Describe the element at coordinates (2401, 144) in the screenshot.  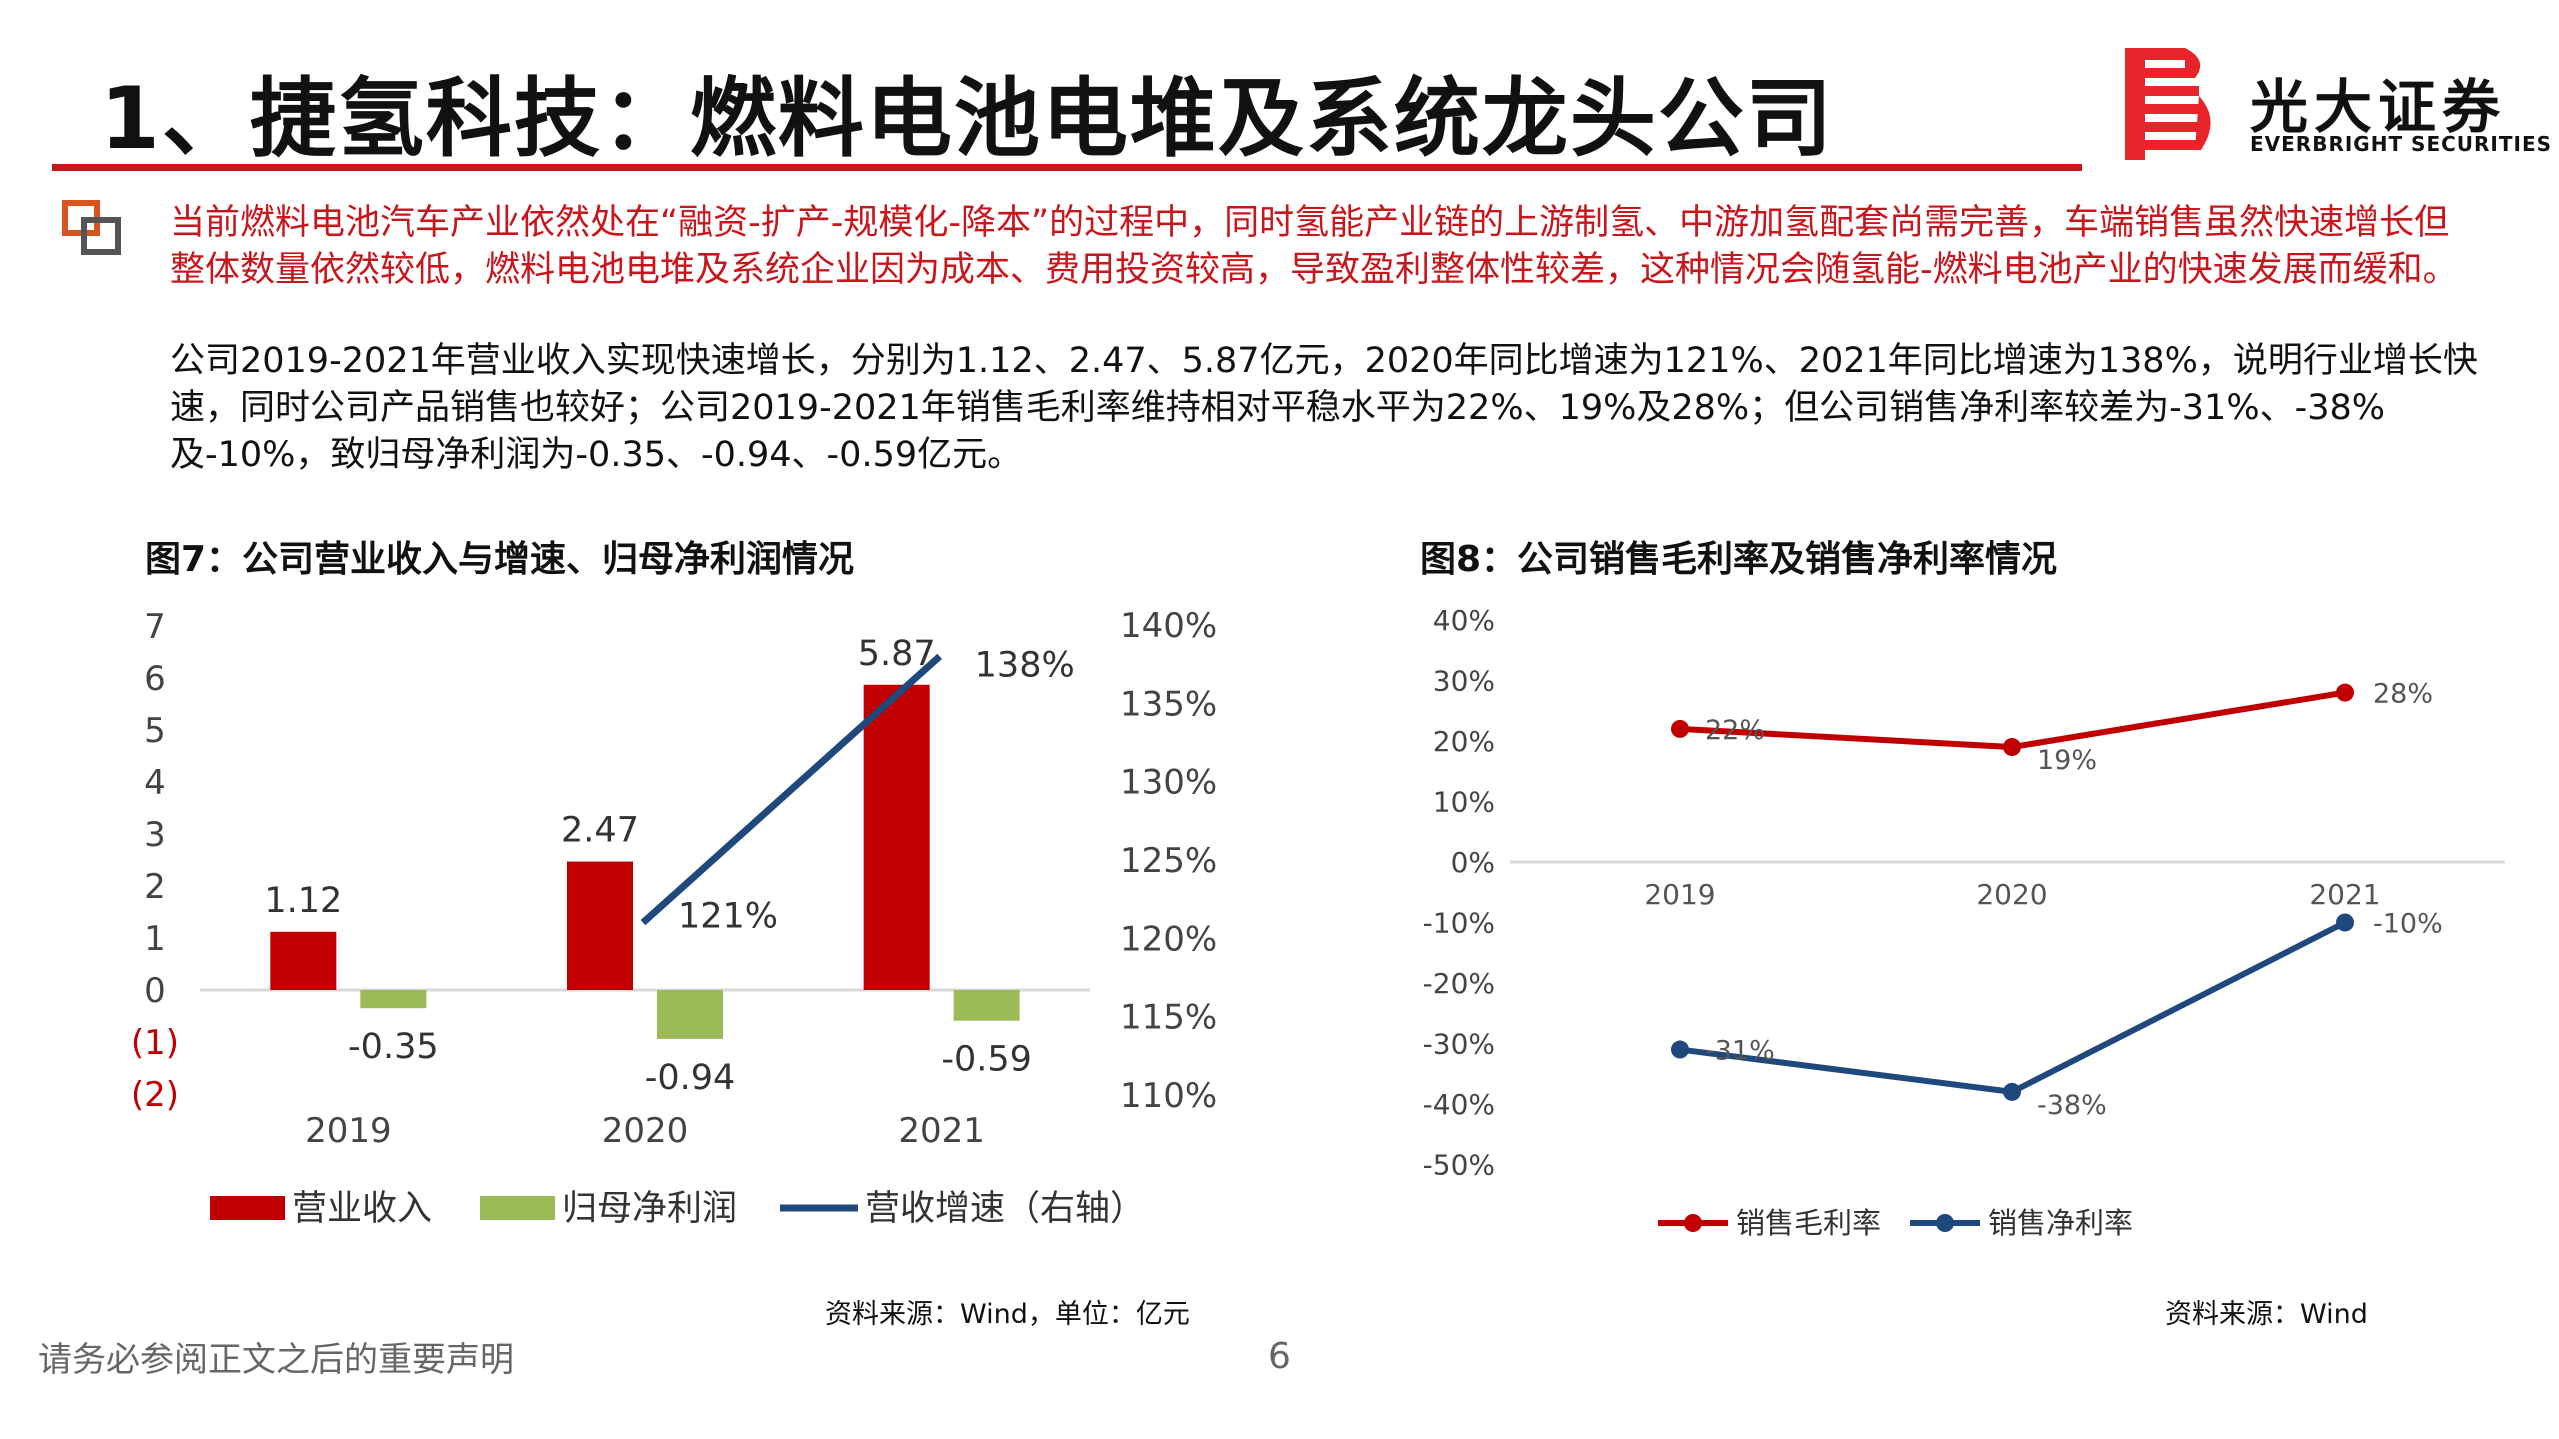
I see `brand-name-en: EVERBRIGHT SECURITIES` at that location.